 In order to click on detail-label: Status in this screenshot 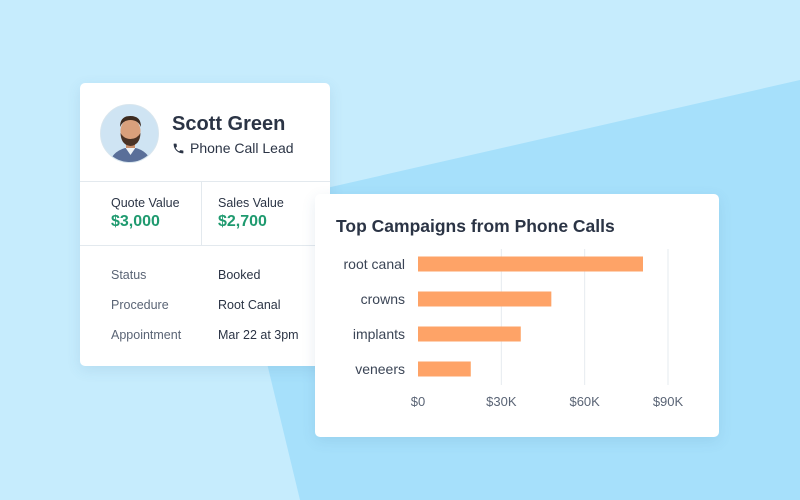, I will do `click(129, 275)`.